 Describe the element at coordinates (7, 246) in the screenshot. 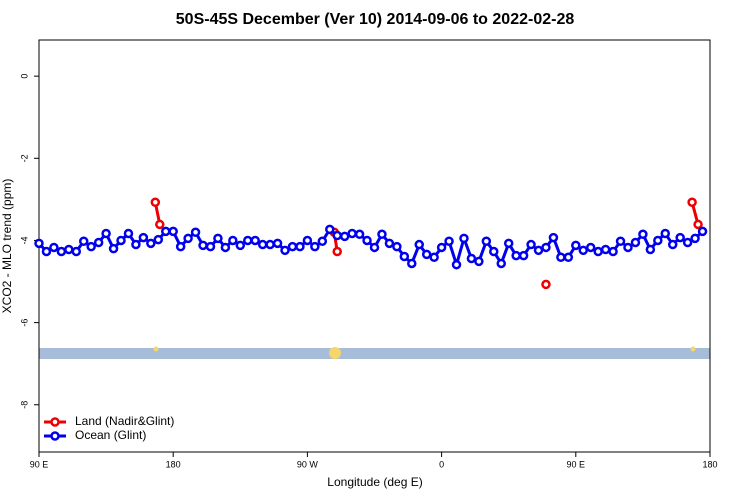

I see `y-axis-label: XCO2 - MLO trend (ppm)` at that location.